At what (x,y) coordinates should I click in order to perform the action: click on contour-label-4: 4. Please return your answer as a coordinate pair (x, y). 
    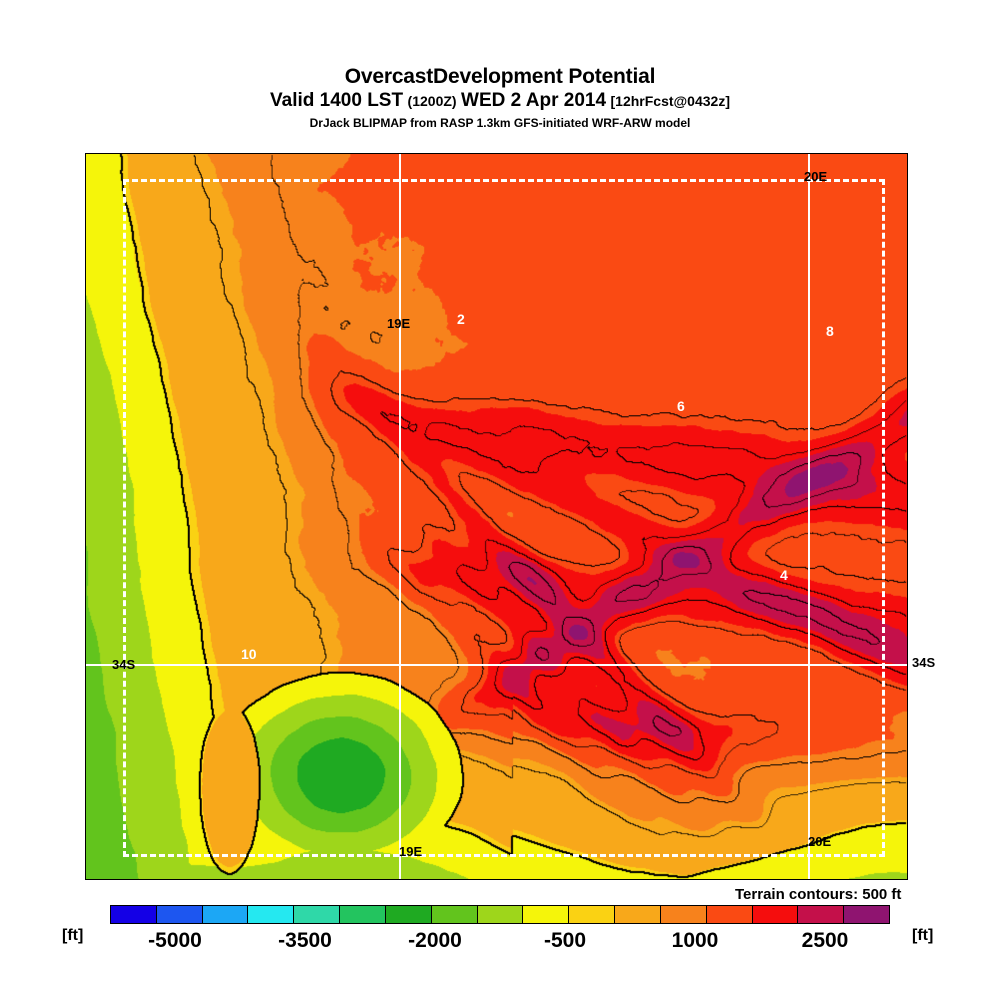
    Looking at the image, I should click on (784, 575).